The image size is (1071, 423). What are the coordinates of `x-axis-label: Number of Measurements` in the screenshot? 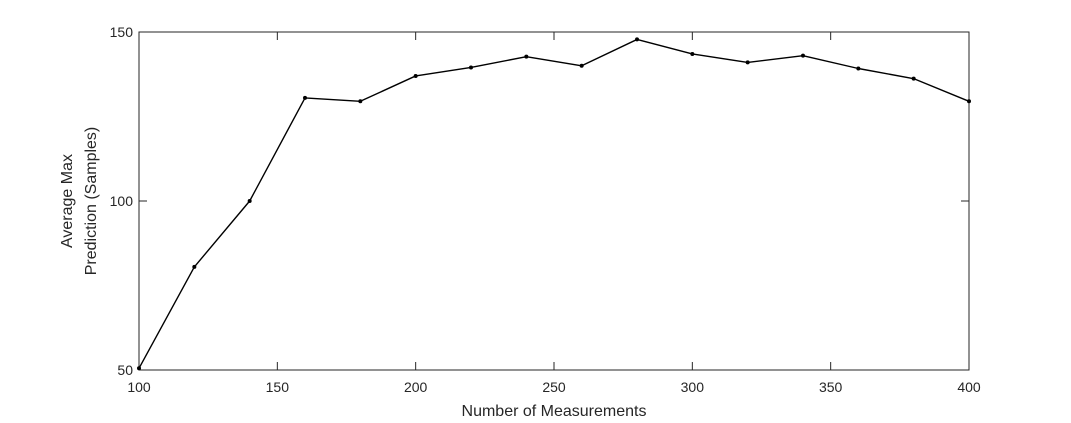 It's located at (554, 411).